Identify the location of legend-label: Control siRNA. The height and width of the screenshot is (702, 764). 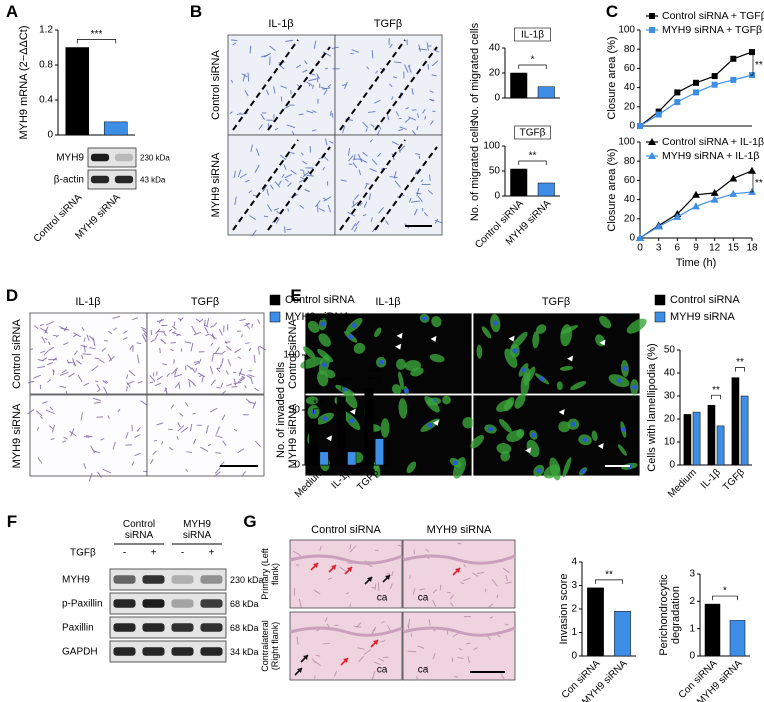
(705, 300).